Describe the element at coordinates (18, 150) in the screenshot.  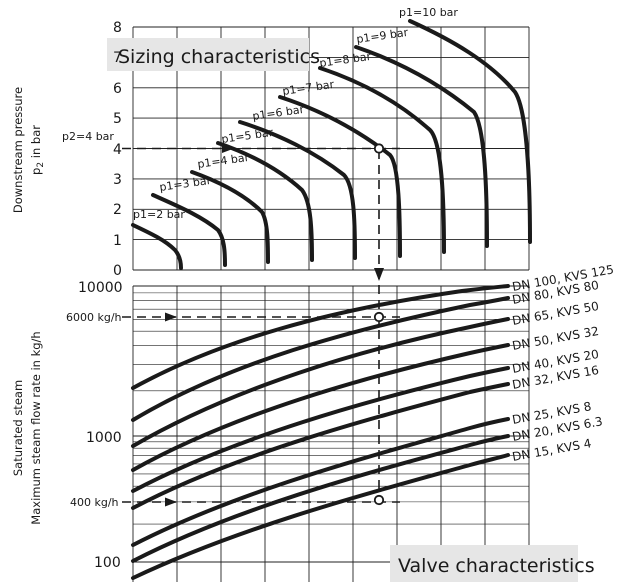
I see `top-axis-label-line1: Downstream pressure` at that location.